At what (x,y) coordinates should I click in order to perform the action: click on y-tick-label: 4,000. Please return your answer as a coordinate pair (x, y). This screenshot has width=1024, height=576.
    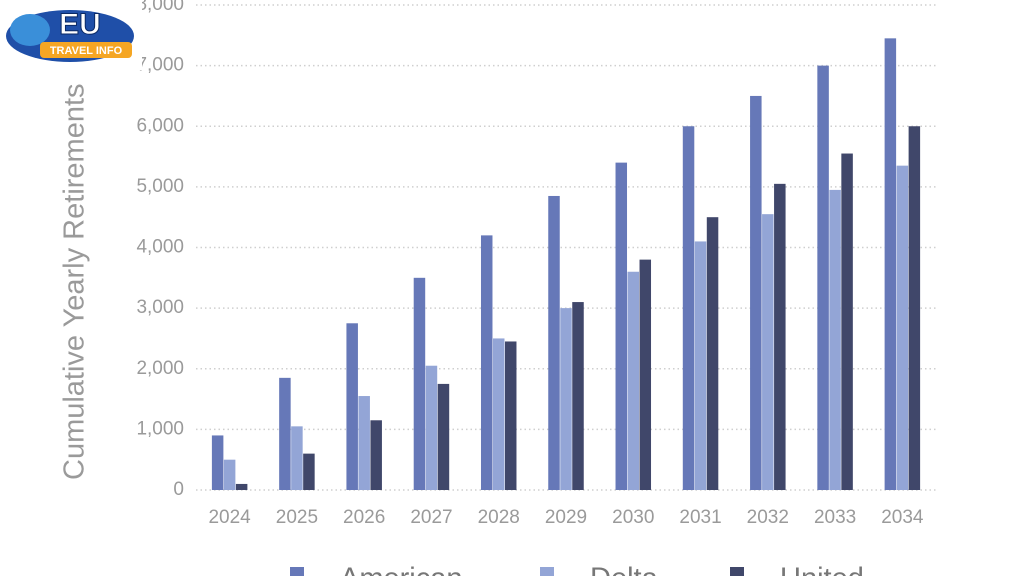
    Looking at the image, I should click on (160, 247).